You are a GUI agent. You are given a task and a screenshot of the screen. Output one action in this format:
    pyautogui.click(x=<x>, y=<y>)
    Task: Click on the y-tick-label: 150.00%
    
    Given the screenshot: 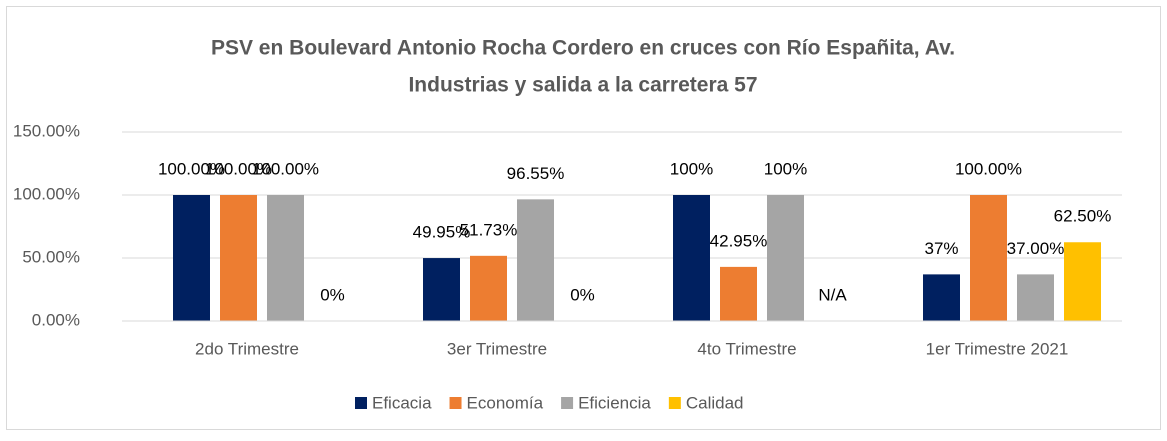 What is the action you would take?
    pyautogui.click(x=46, y=130)
    